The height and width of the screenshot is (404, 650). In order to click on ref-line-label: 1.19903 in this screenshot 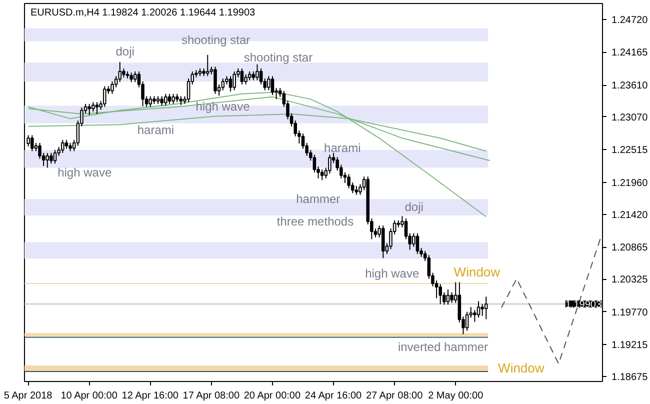, I will do `click(583, 304)`.